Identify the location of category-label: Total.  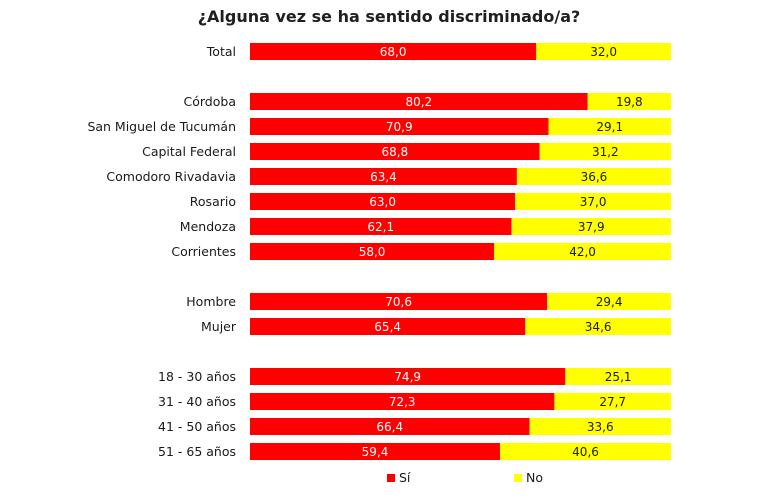
(221, 51).